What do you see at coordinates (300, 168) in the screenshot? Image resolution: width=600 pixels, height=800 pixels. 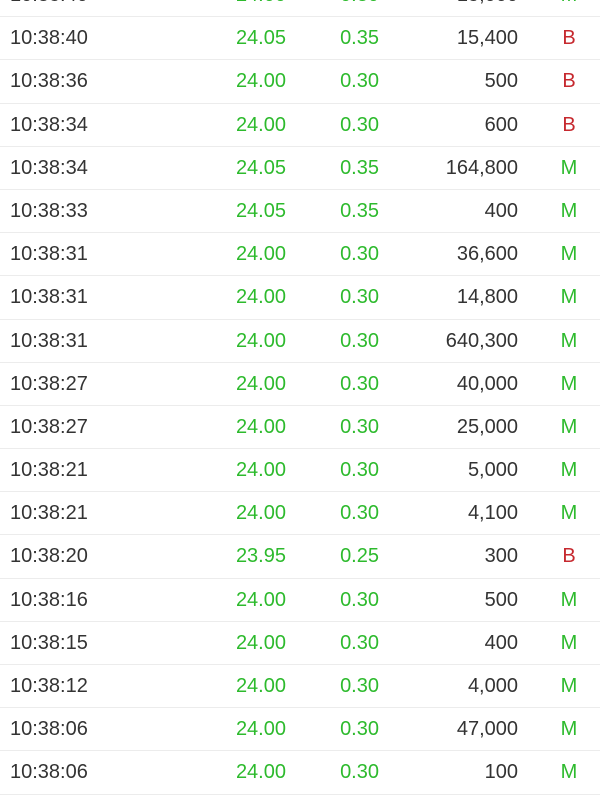 I see `trade-row: 10:38:34 24.05 0.35 164,800 M` at bounding box center [300, 168].